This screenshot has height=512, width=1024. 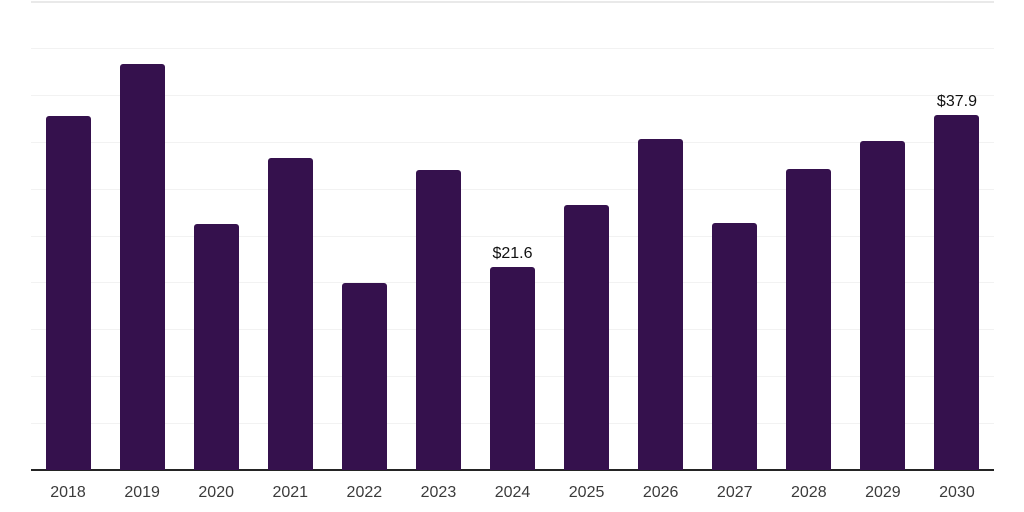 I want to click on bar-2019, so click(x=142, y=266).